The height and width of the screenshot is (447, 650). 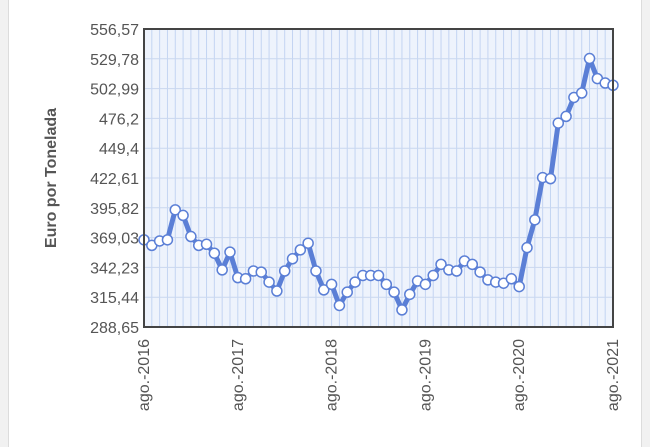 What do you see at coordinates (332, 375) in the screenshot?
I see `x-tick-label: ago.-2018` at bounding box center [332, 375].